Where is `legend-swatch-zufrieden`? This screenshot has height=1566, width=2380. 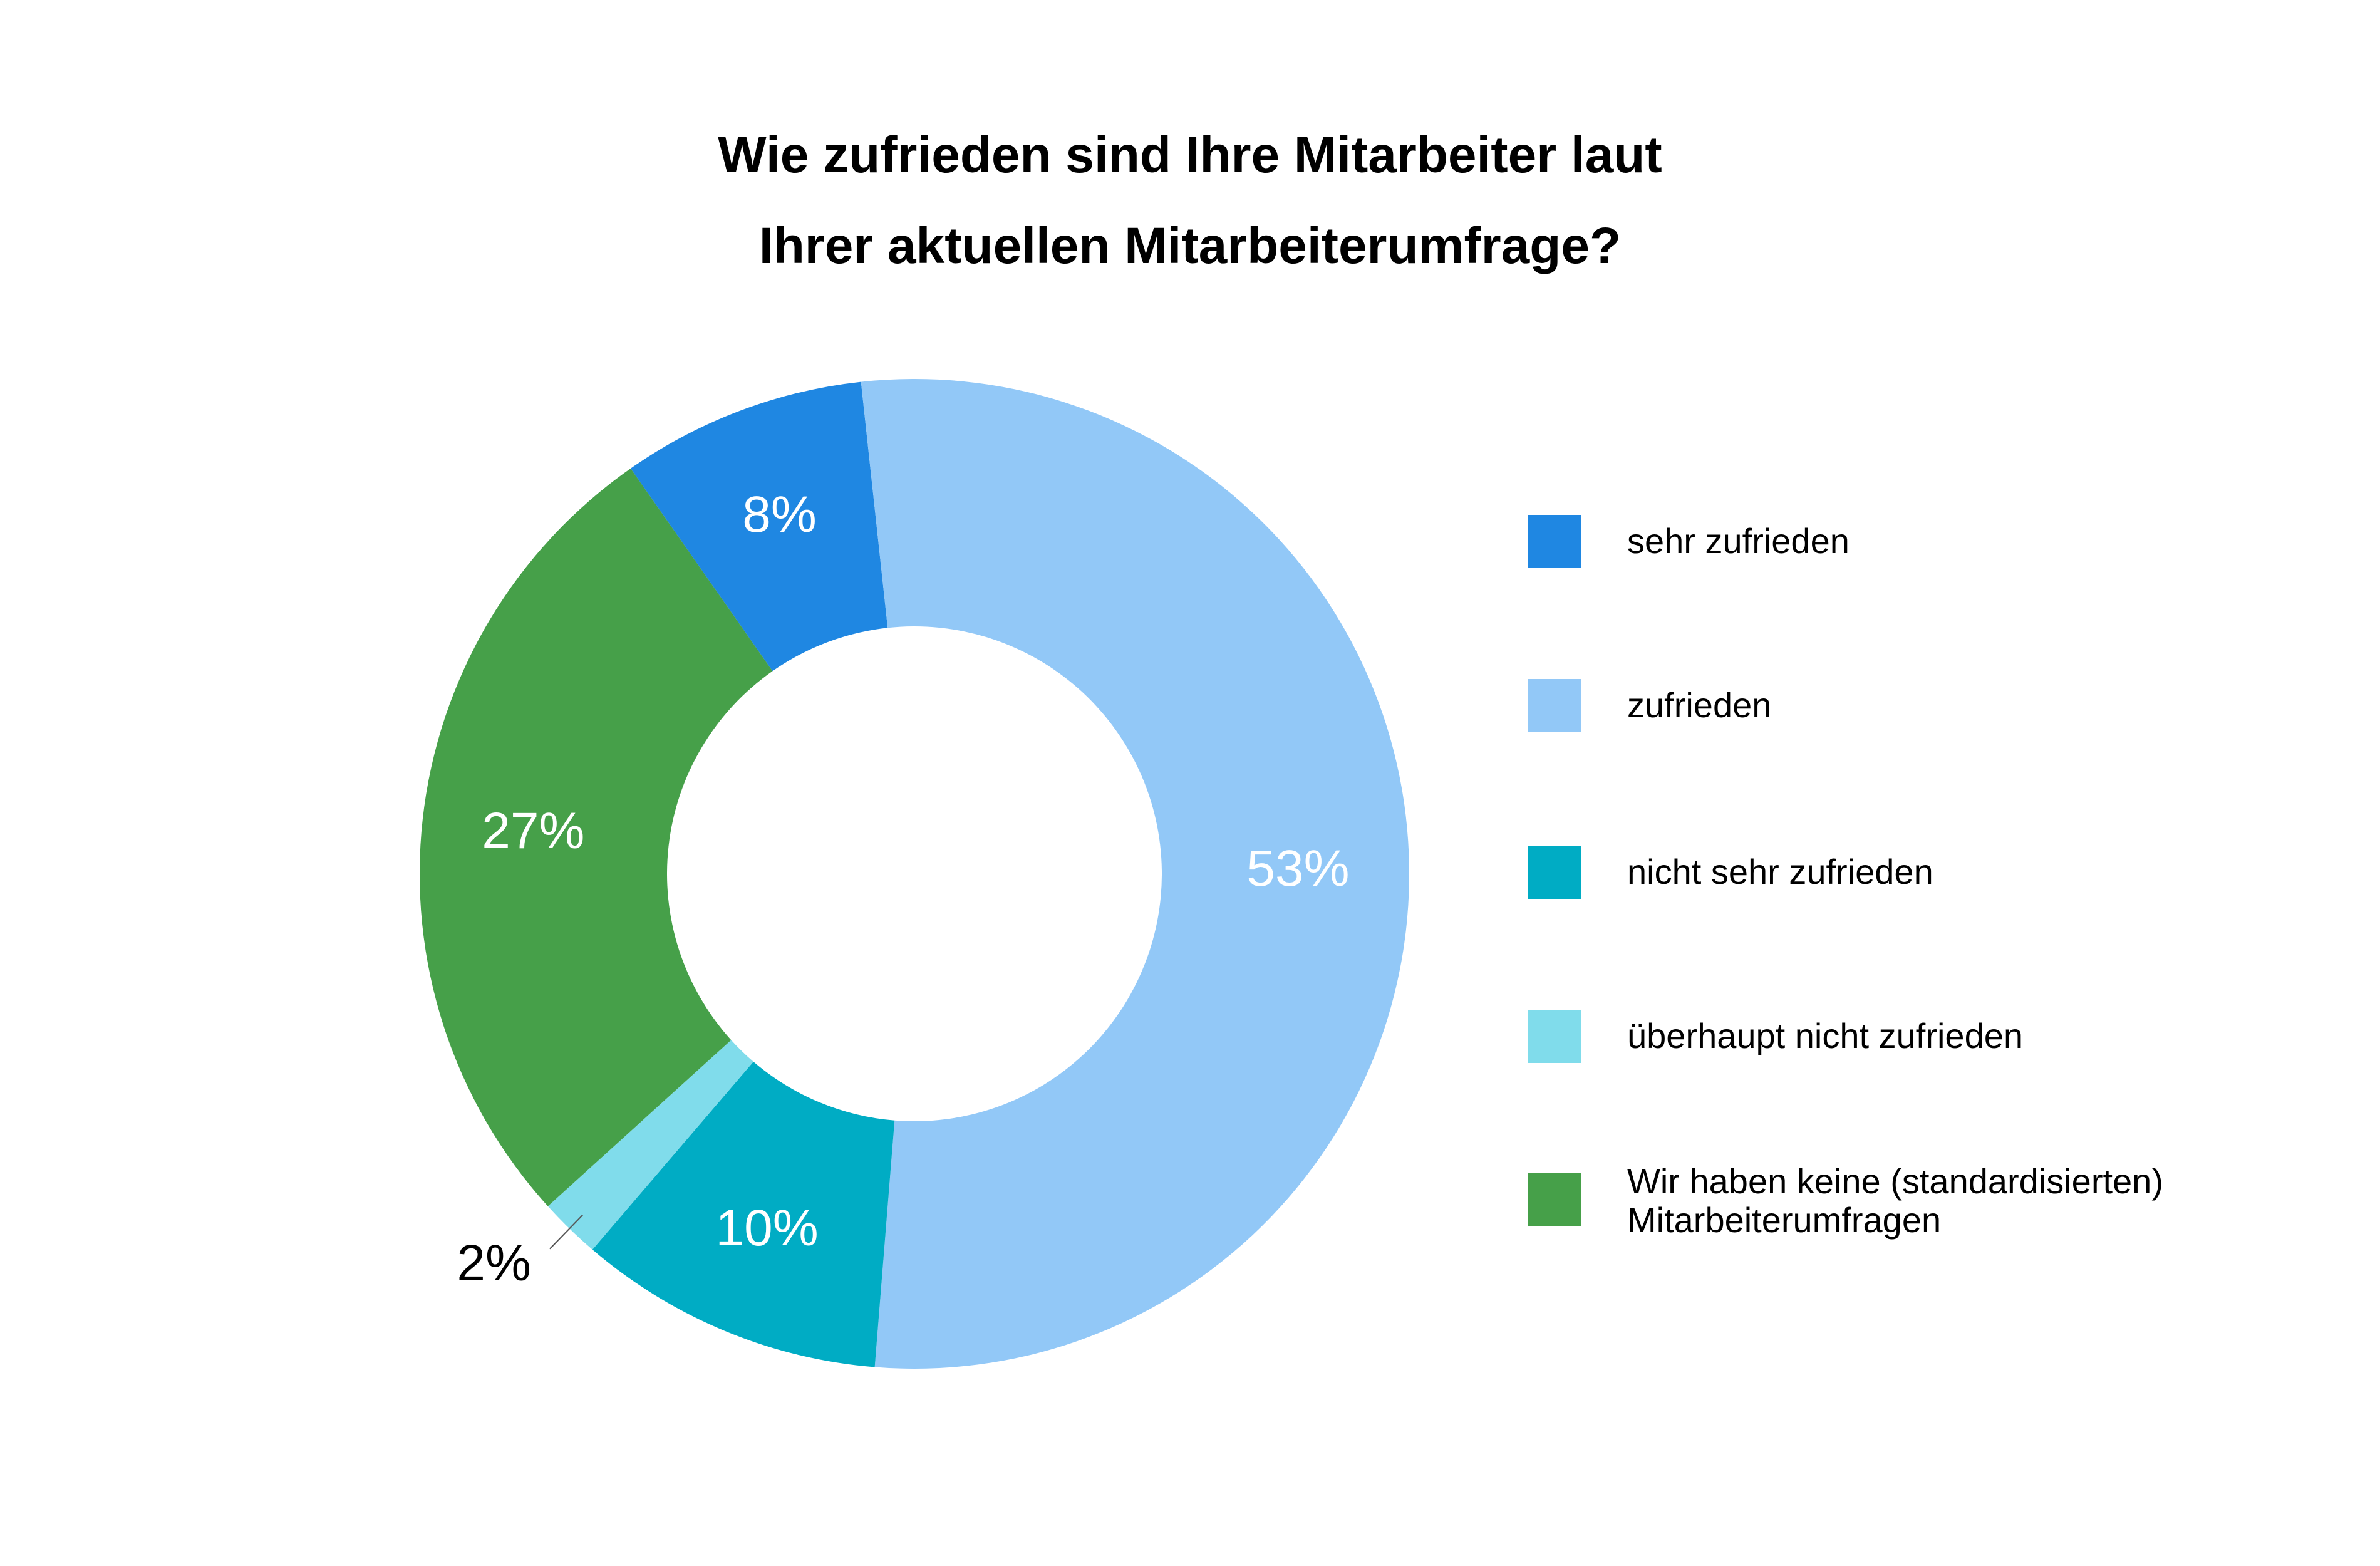
legend-swatch-zufrieden is located at coordinates (1554, 705).